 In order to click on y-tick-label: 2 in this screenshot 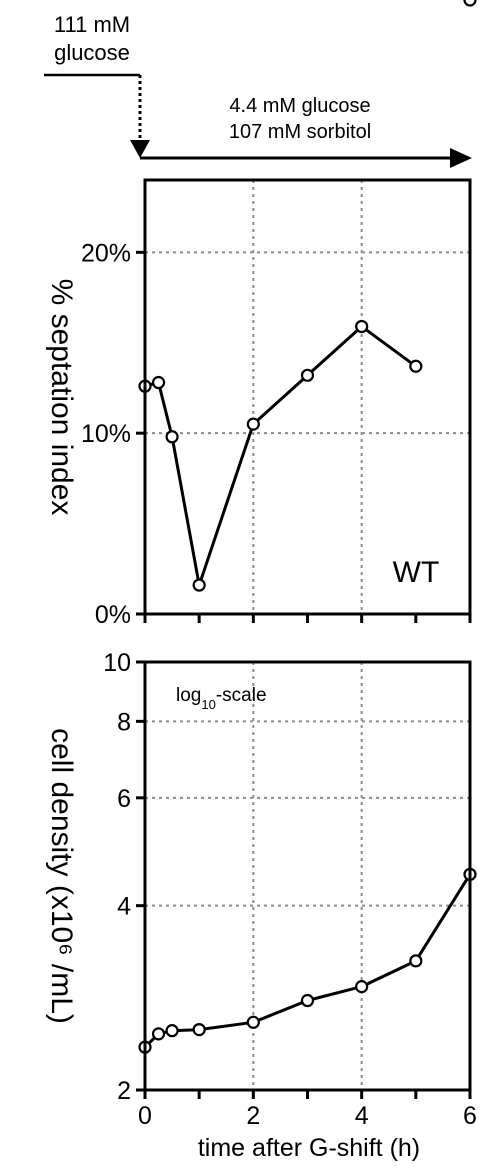, I will do `click(124, 1091)`.